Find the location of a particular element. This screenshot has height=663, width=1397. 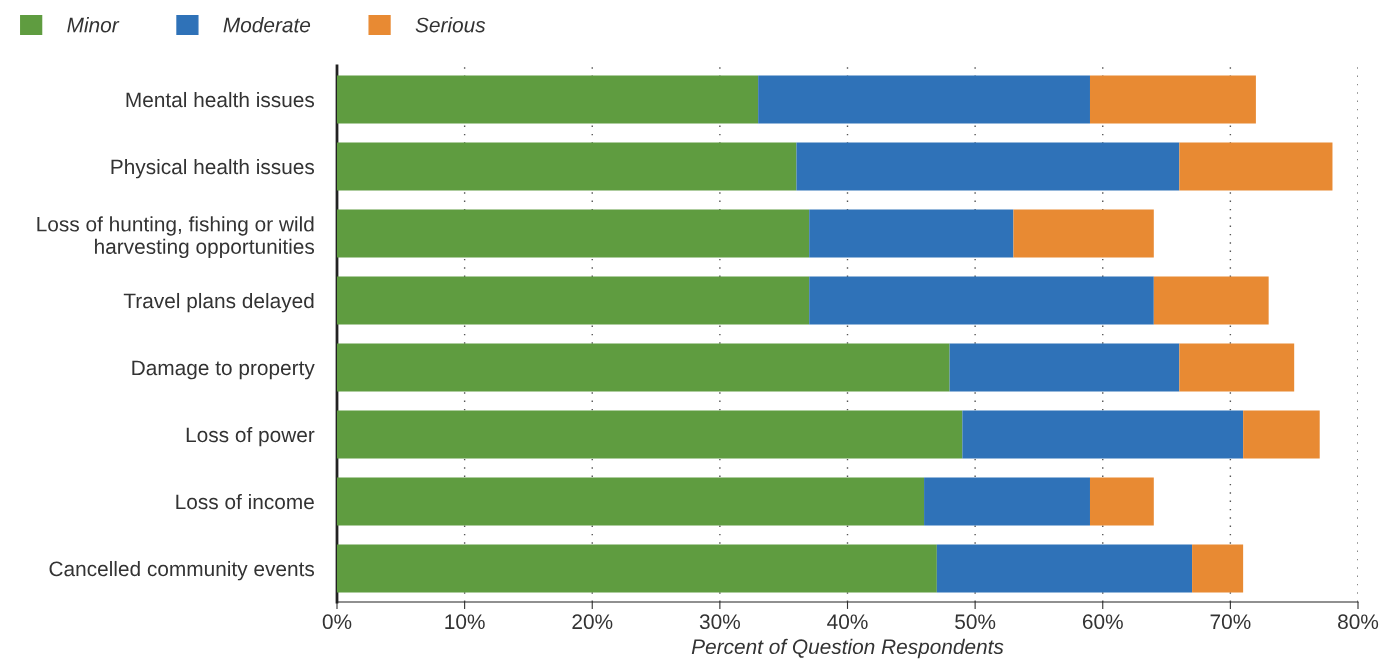

legend-label: Moderate is located at coordinates (267, 25).